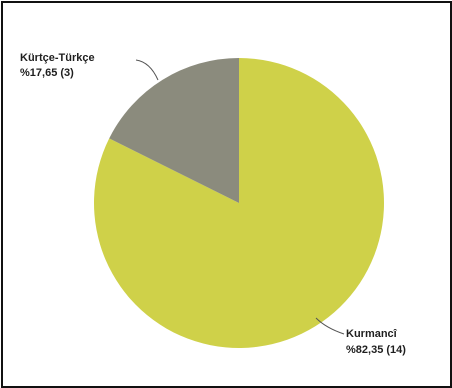 The width and height of the screenshot is (452, 388). What do you see at coordinates (330, 326) in the screenshot?
I see `leader-line-kurmanci` at bounding box center [330, 326].